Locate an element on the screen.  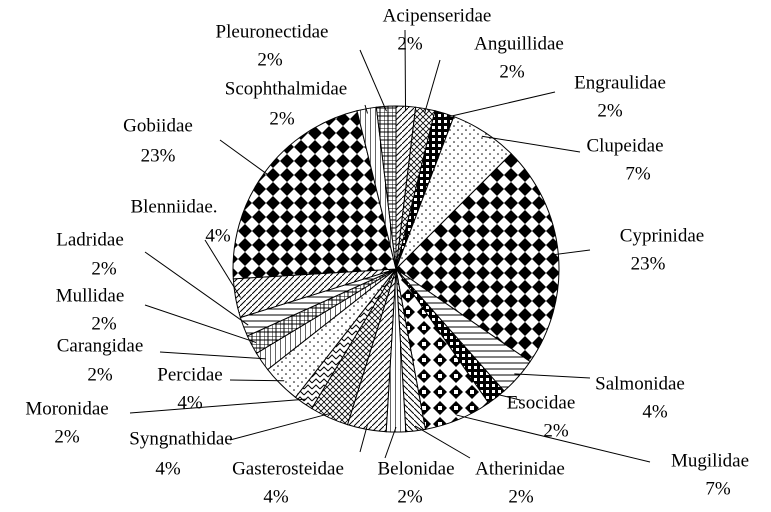
slice-name: Esocidae is located at coordinates (541, 402).